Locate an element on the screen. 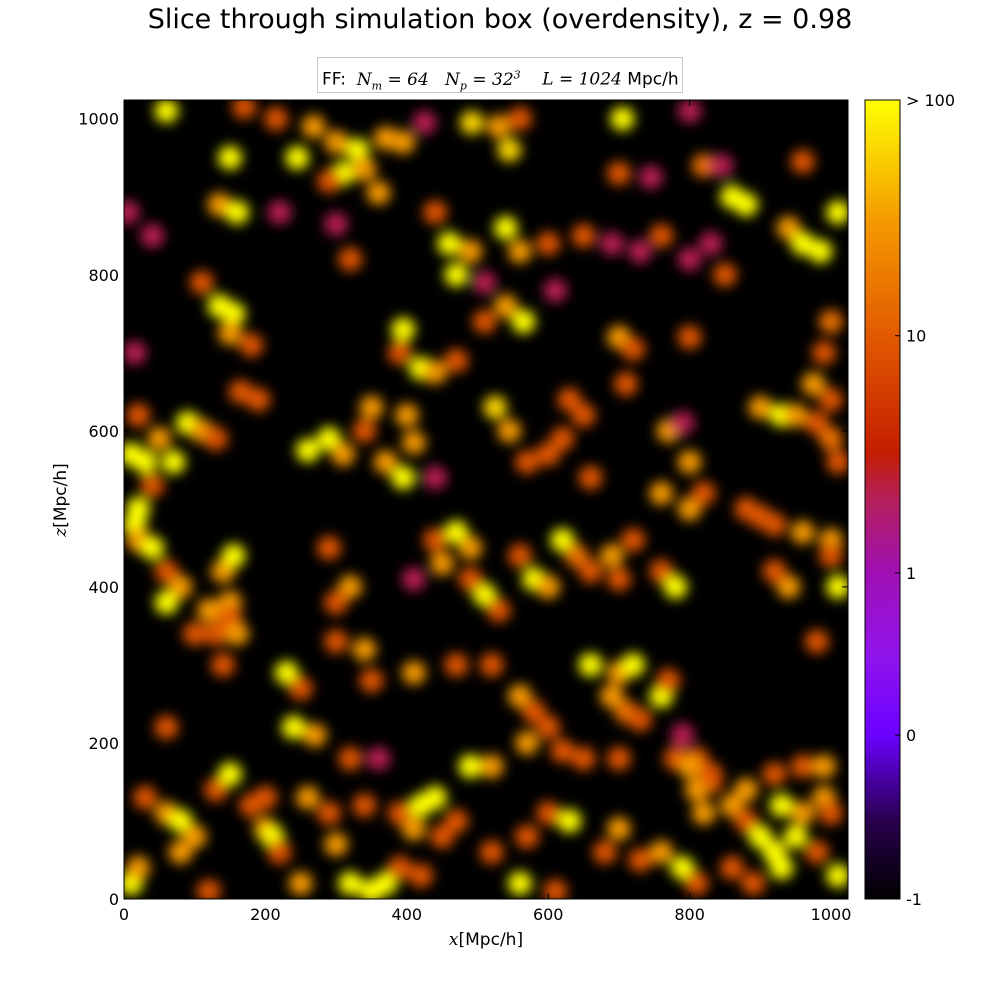  colorbar-tick-label: > 100 is located at coordinates (930, 100).